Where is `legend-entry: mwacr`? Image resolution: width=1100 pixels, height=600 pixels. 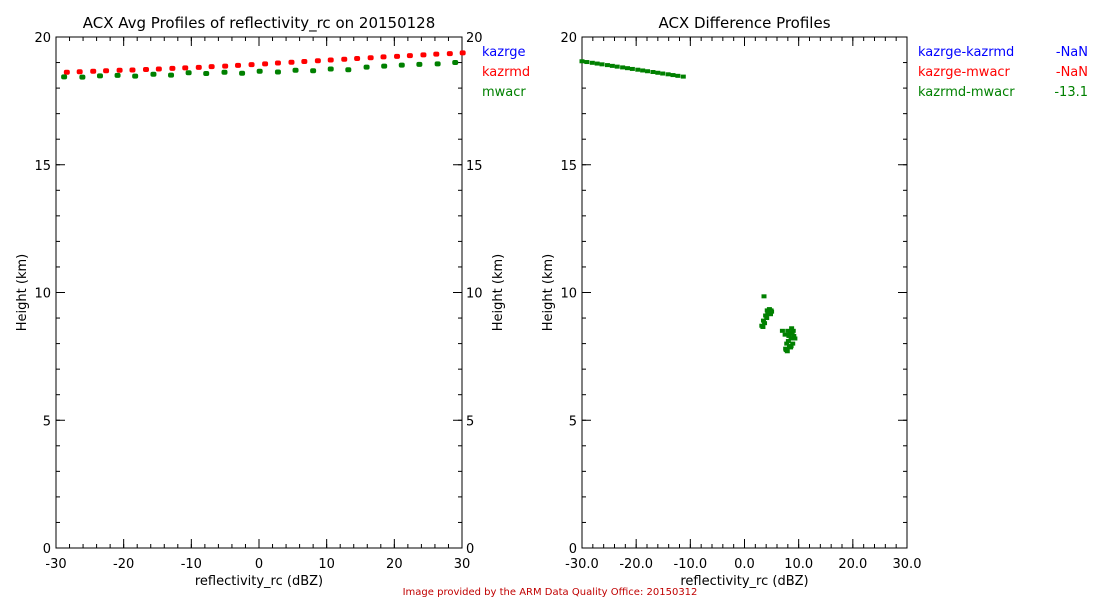
legend-entry: mwacr is located at coordinates (504, 92).